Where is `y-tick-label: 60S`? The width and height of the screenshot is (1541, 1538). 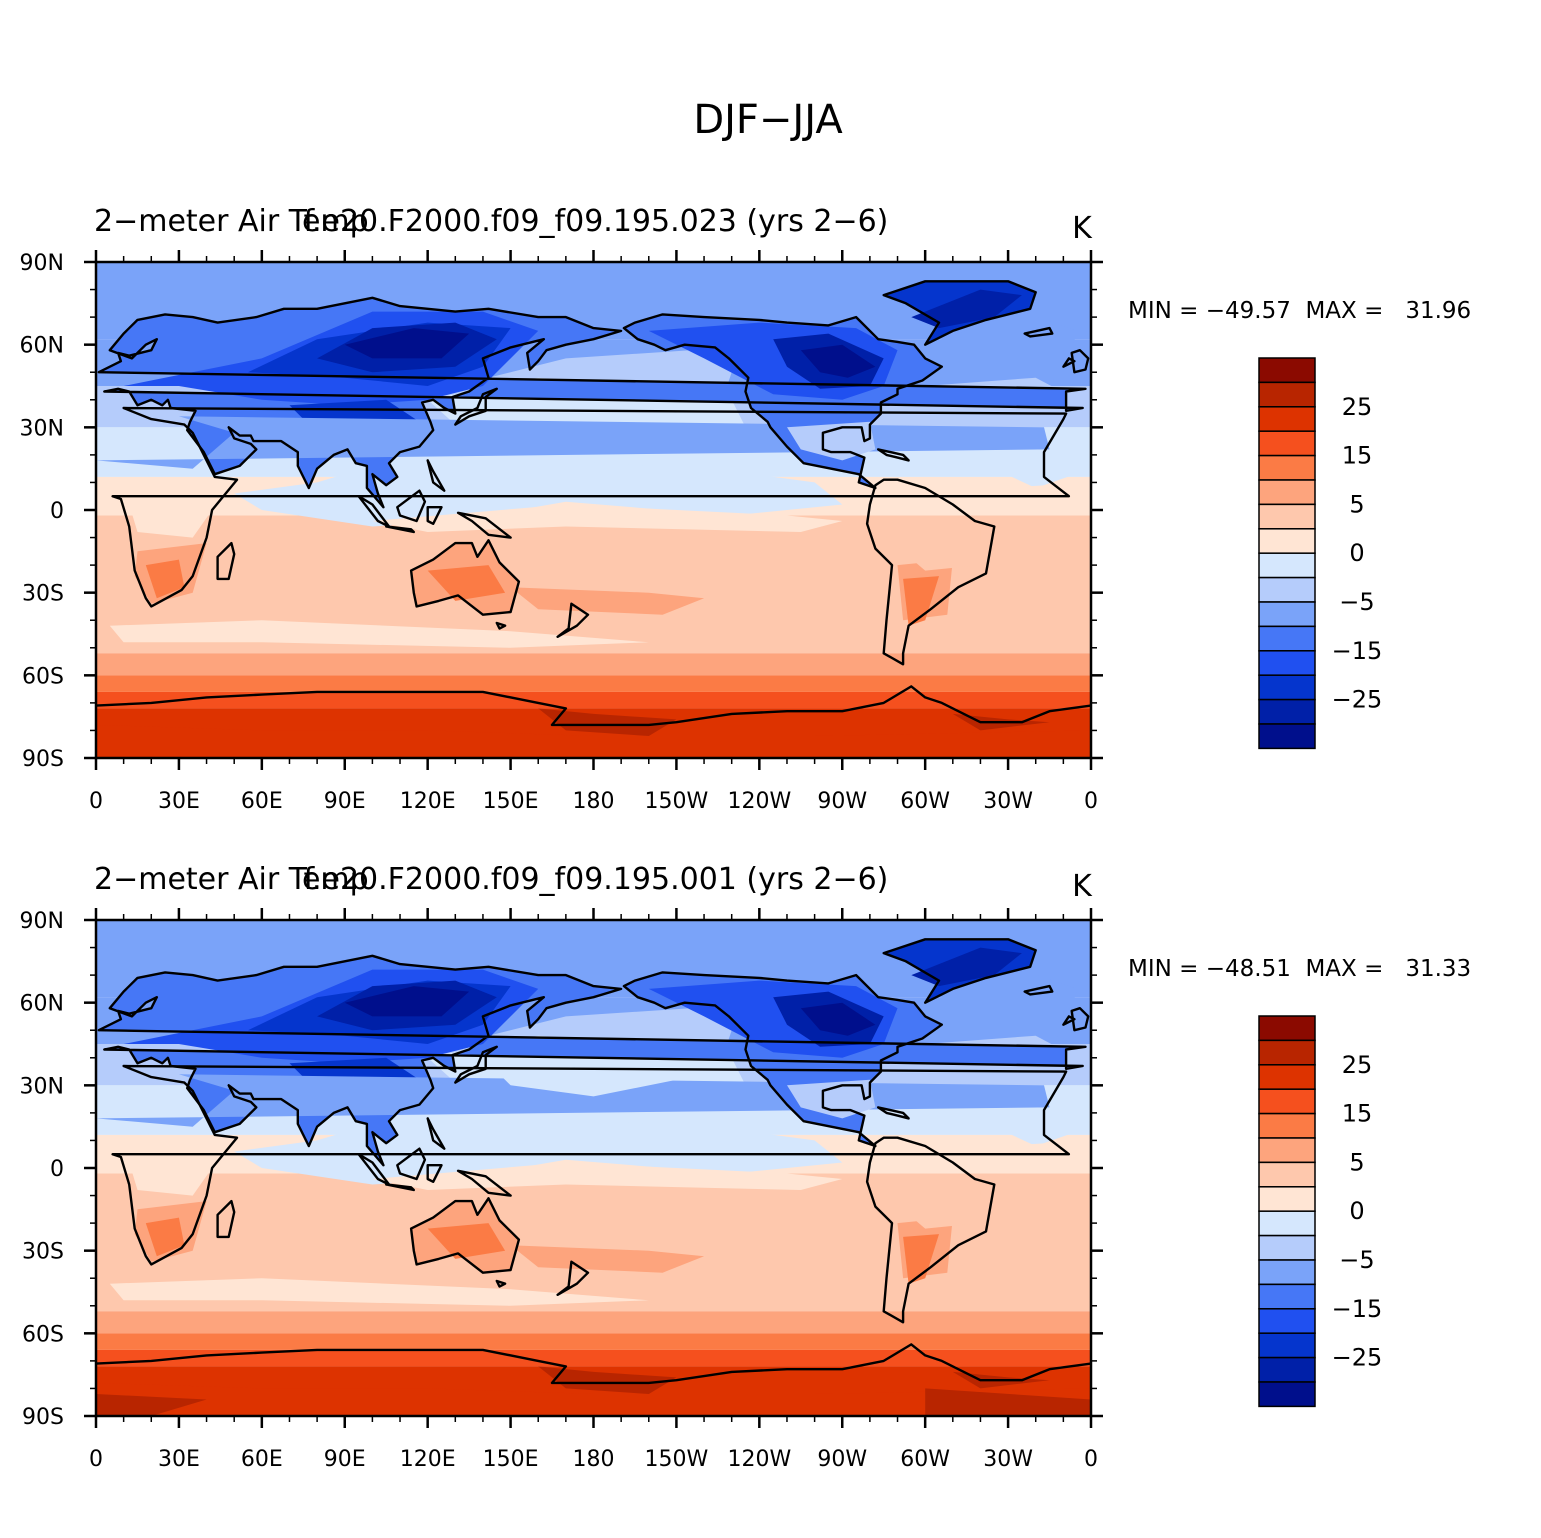
y-tick-label: 60S is located at coordinates (43, 1334).